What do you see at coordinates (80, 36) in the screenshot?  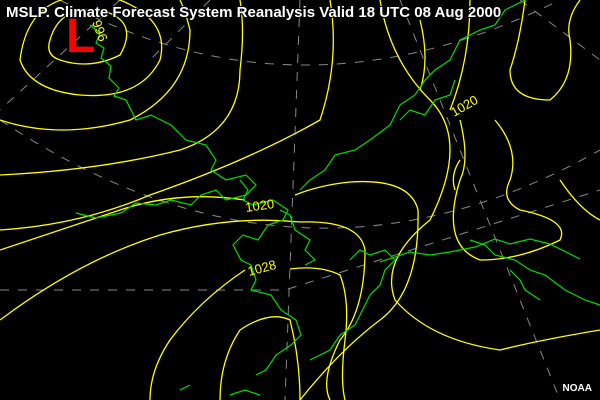 I see `low-pressure-center: L` at bounding box center [80, 36].